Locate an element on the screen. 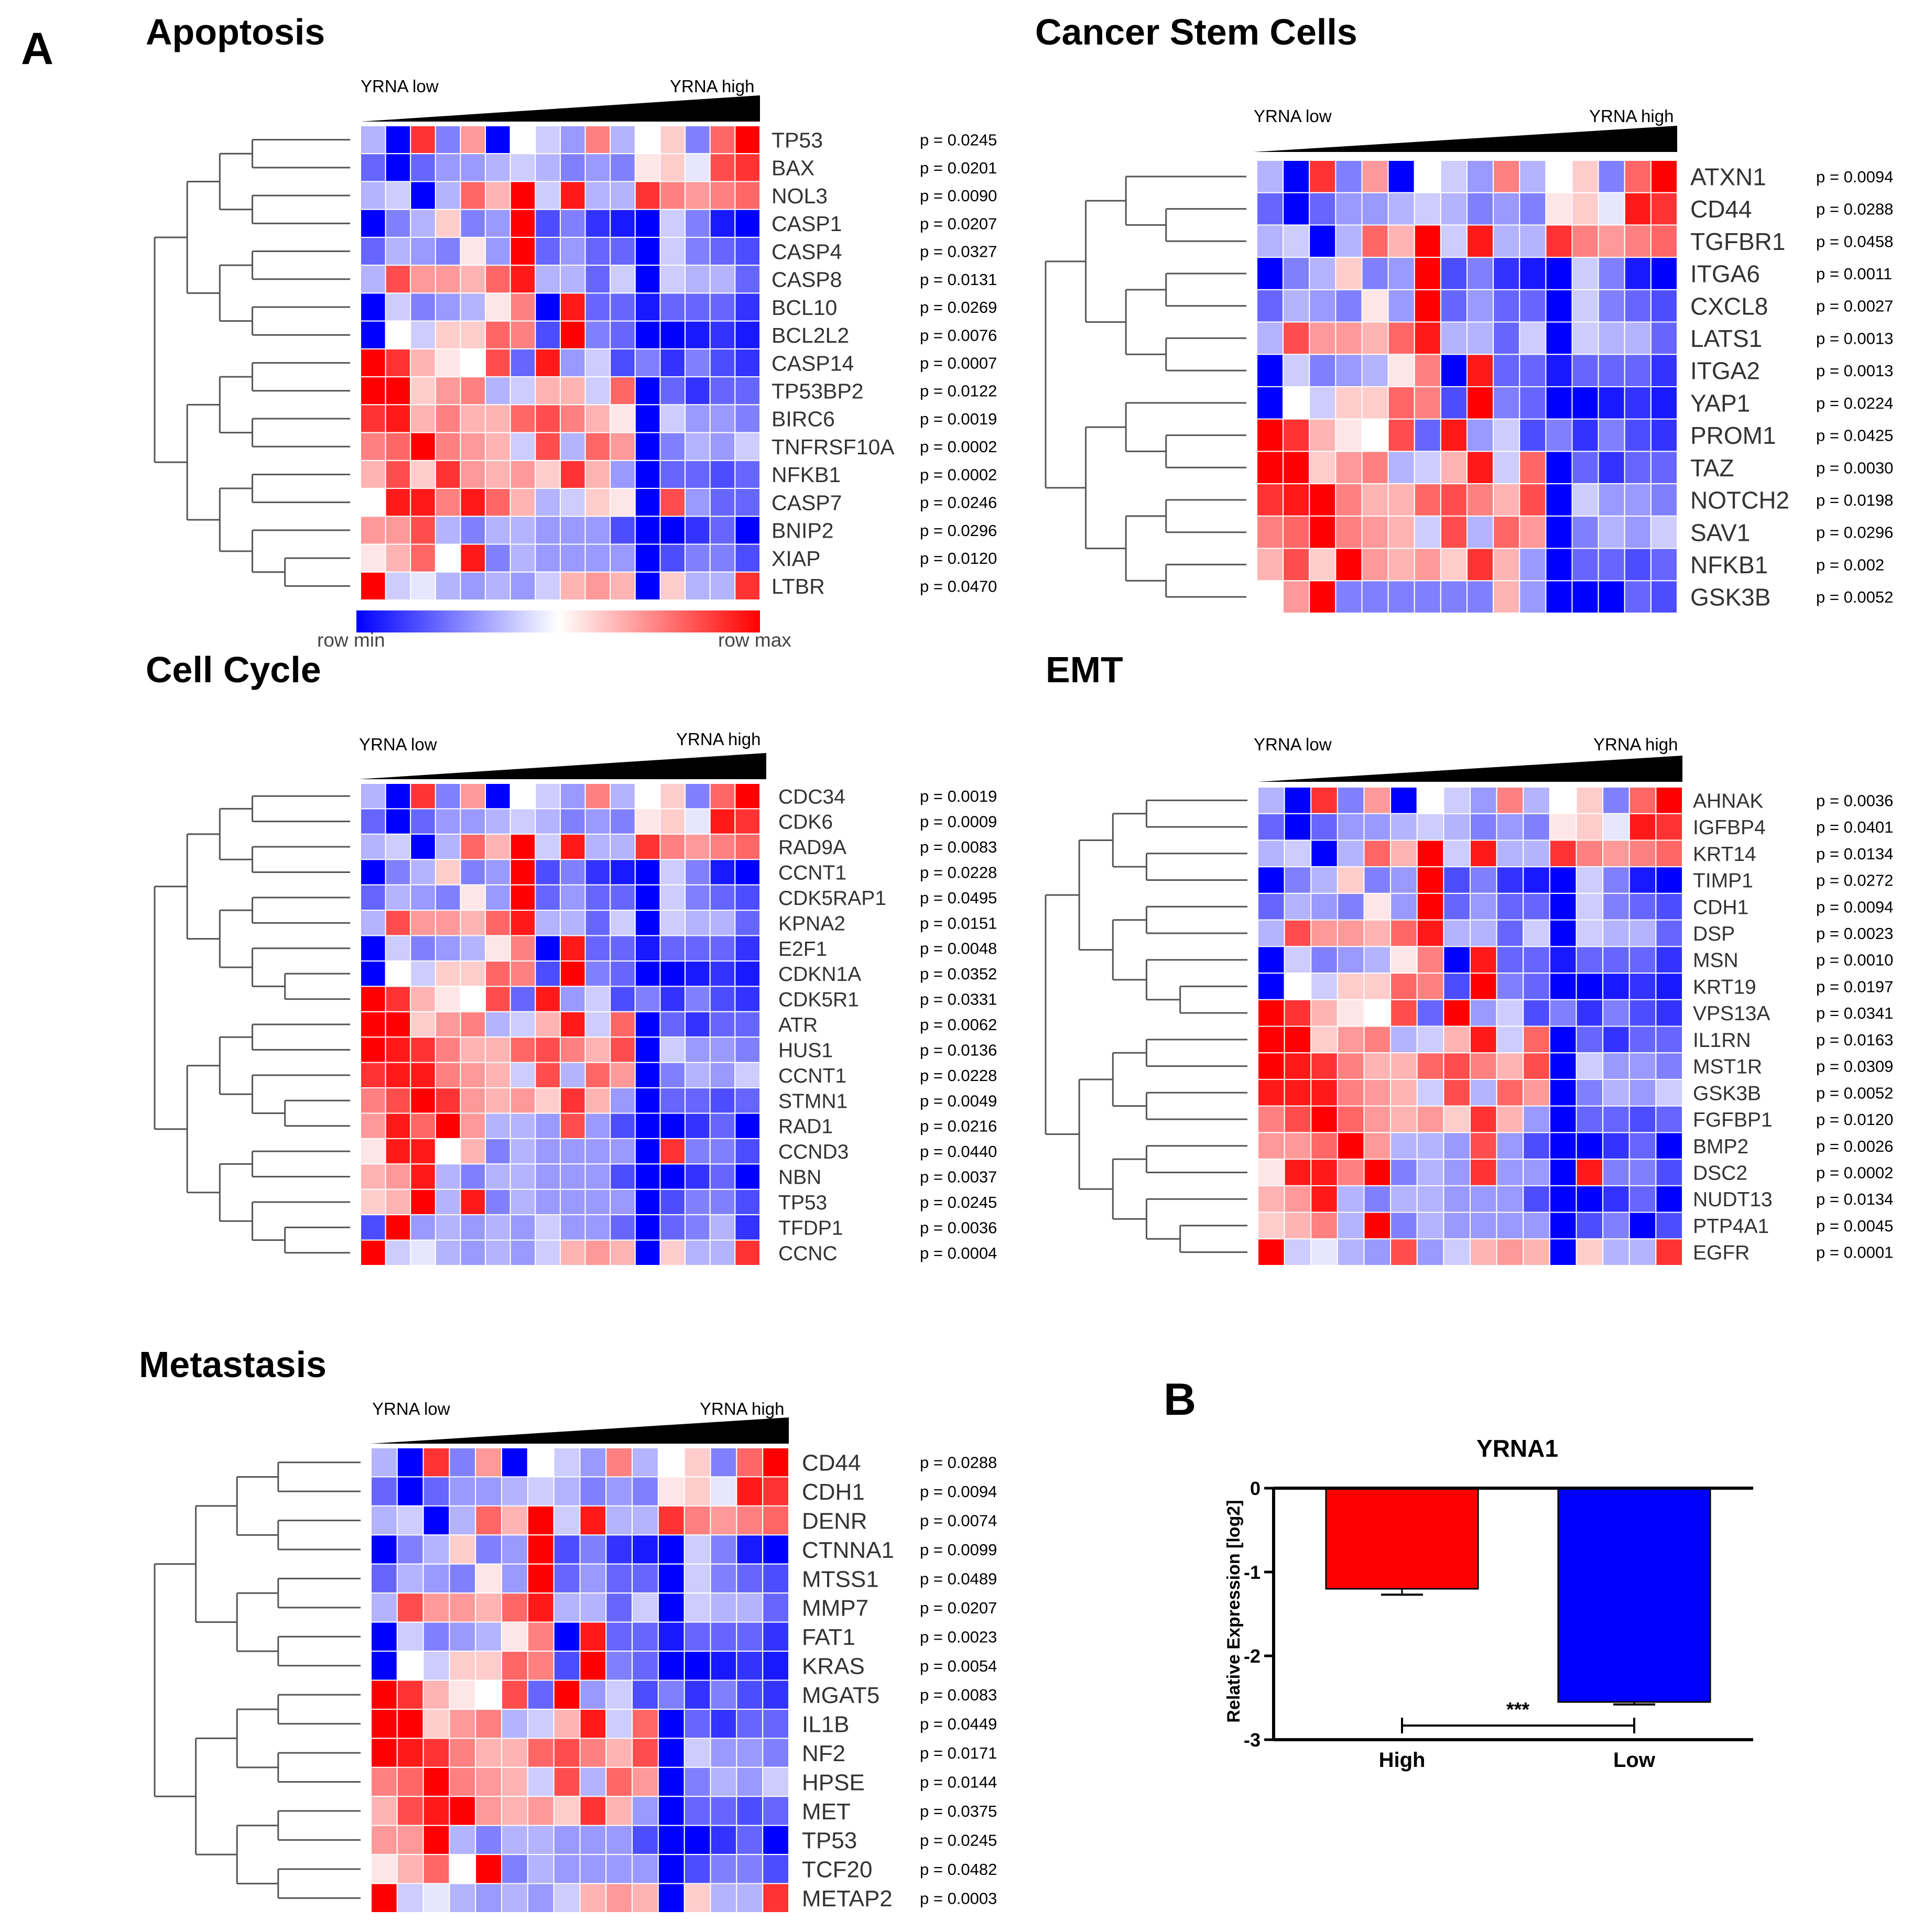 The image size is (1923, 1932). yrna-low-label: YRNA low is located at coordinates (400, 86).